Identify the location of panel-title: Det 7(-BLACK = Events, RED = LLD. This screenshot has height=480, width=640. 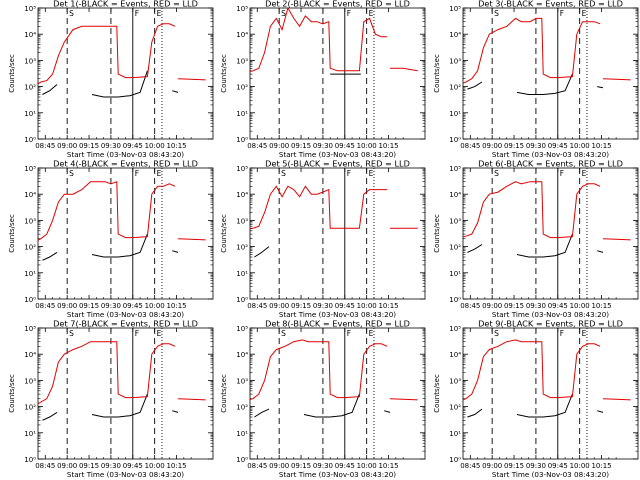
(125, 324).